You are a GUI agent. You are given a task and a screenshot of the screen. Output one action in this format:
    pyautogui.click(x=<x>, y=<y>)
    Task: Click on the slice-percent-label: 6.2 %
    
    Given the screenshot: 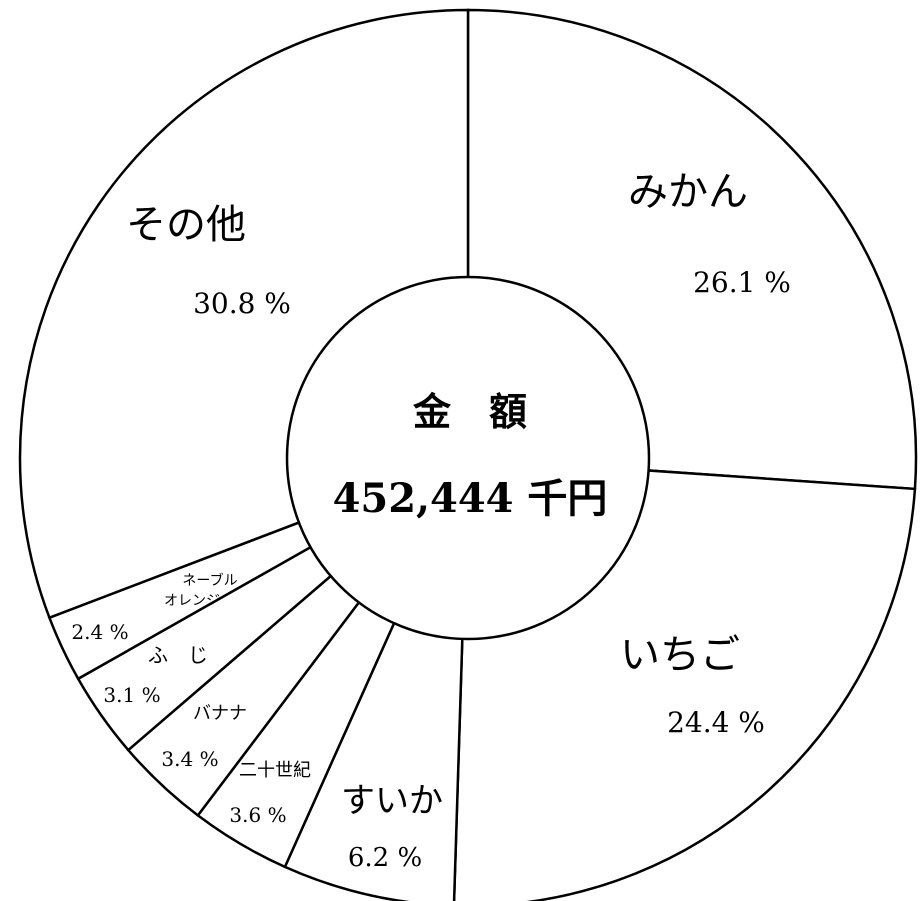 What is the action you would take?
    pyautogui.click(x=385, y=858)
    